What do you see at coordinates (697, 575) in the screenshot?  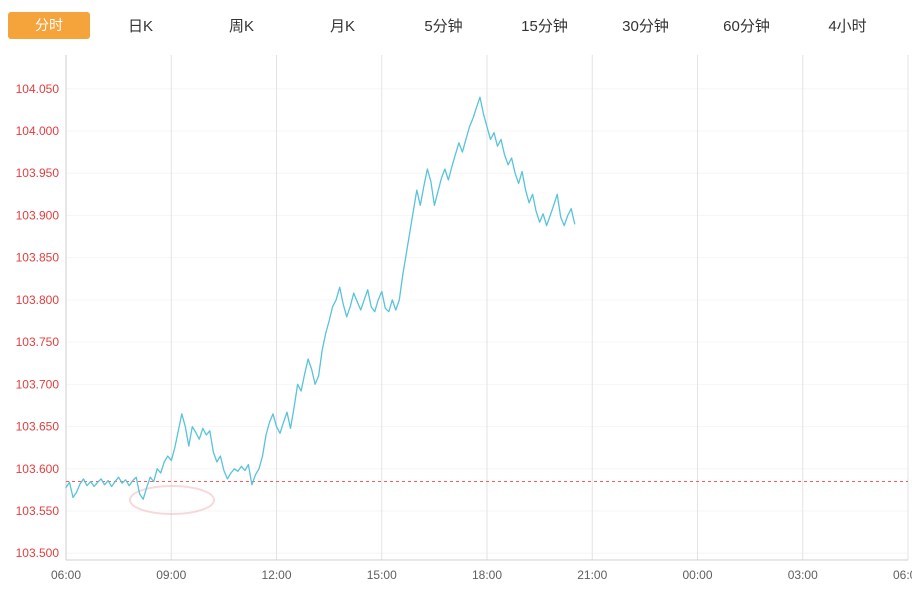 I see `x-tick-label: 00:00` at bounding box center [697, 575].